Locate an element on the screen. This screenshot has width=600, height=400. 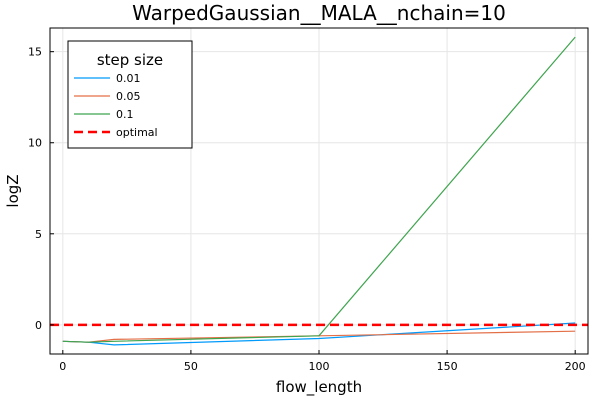
x-tick-label: 150 is located at coordinates (447, 366).